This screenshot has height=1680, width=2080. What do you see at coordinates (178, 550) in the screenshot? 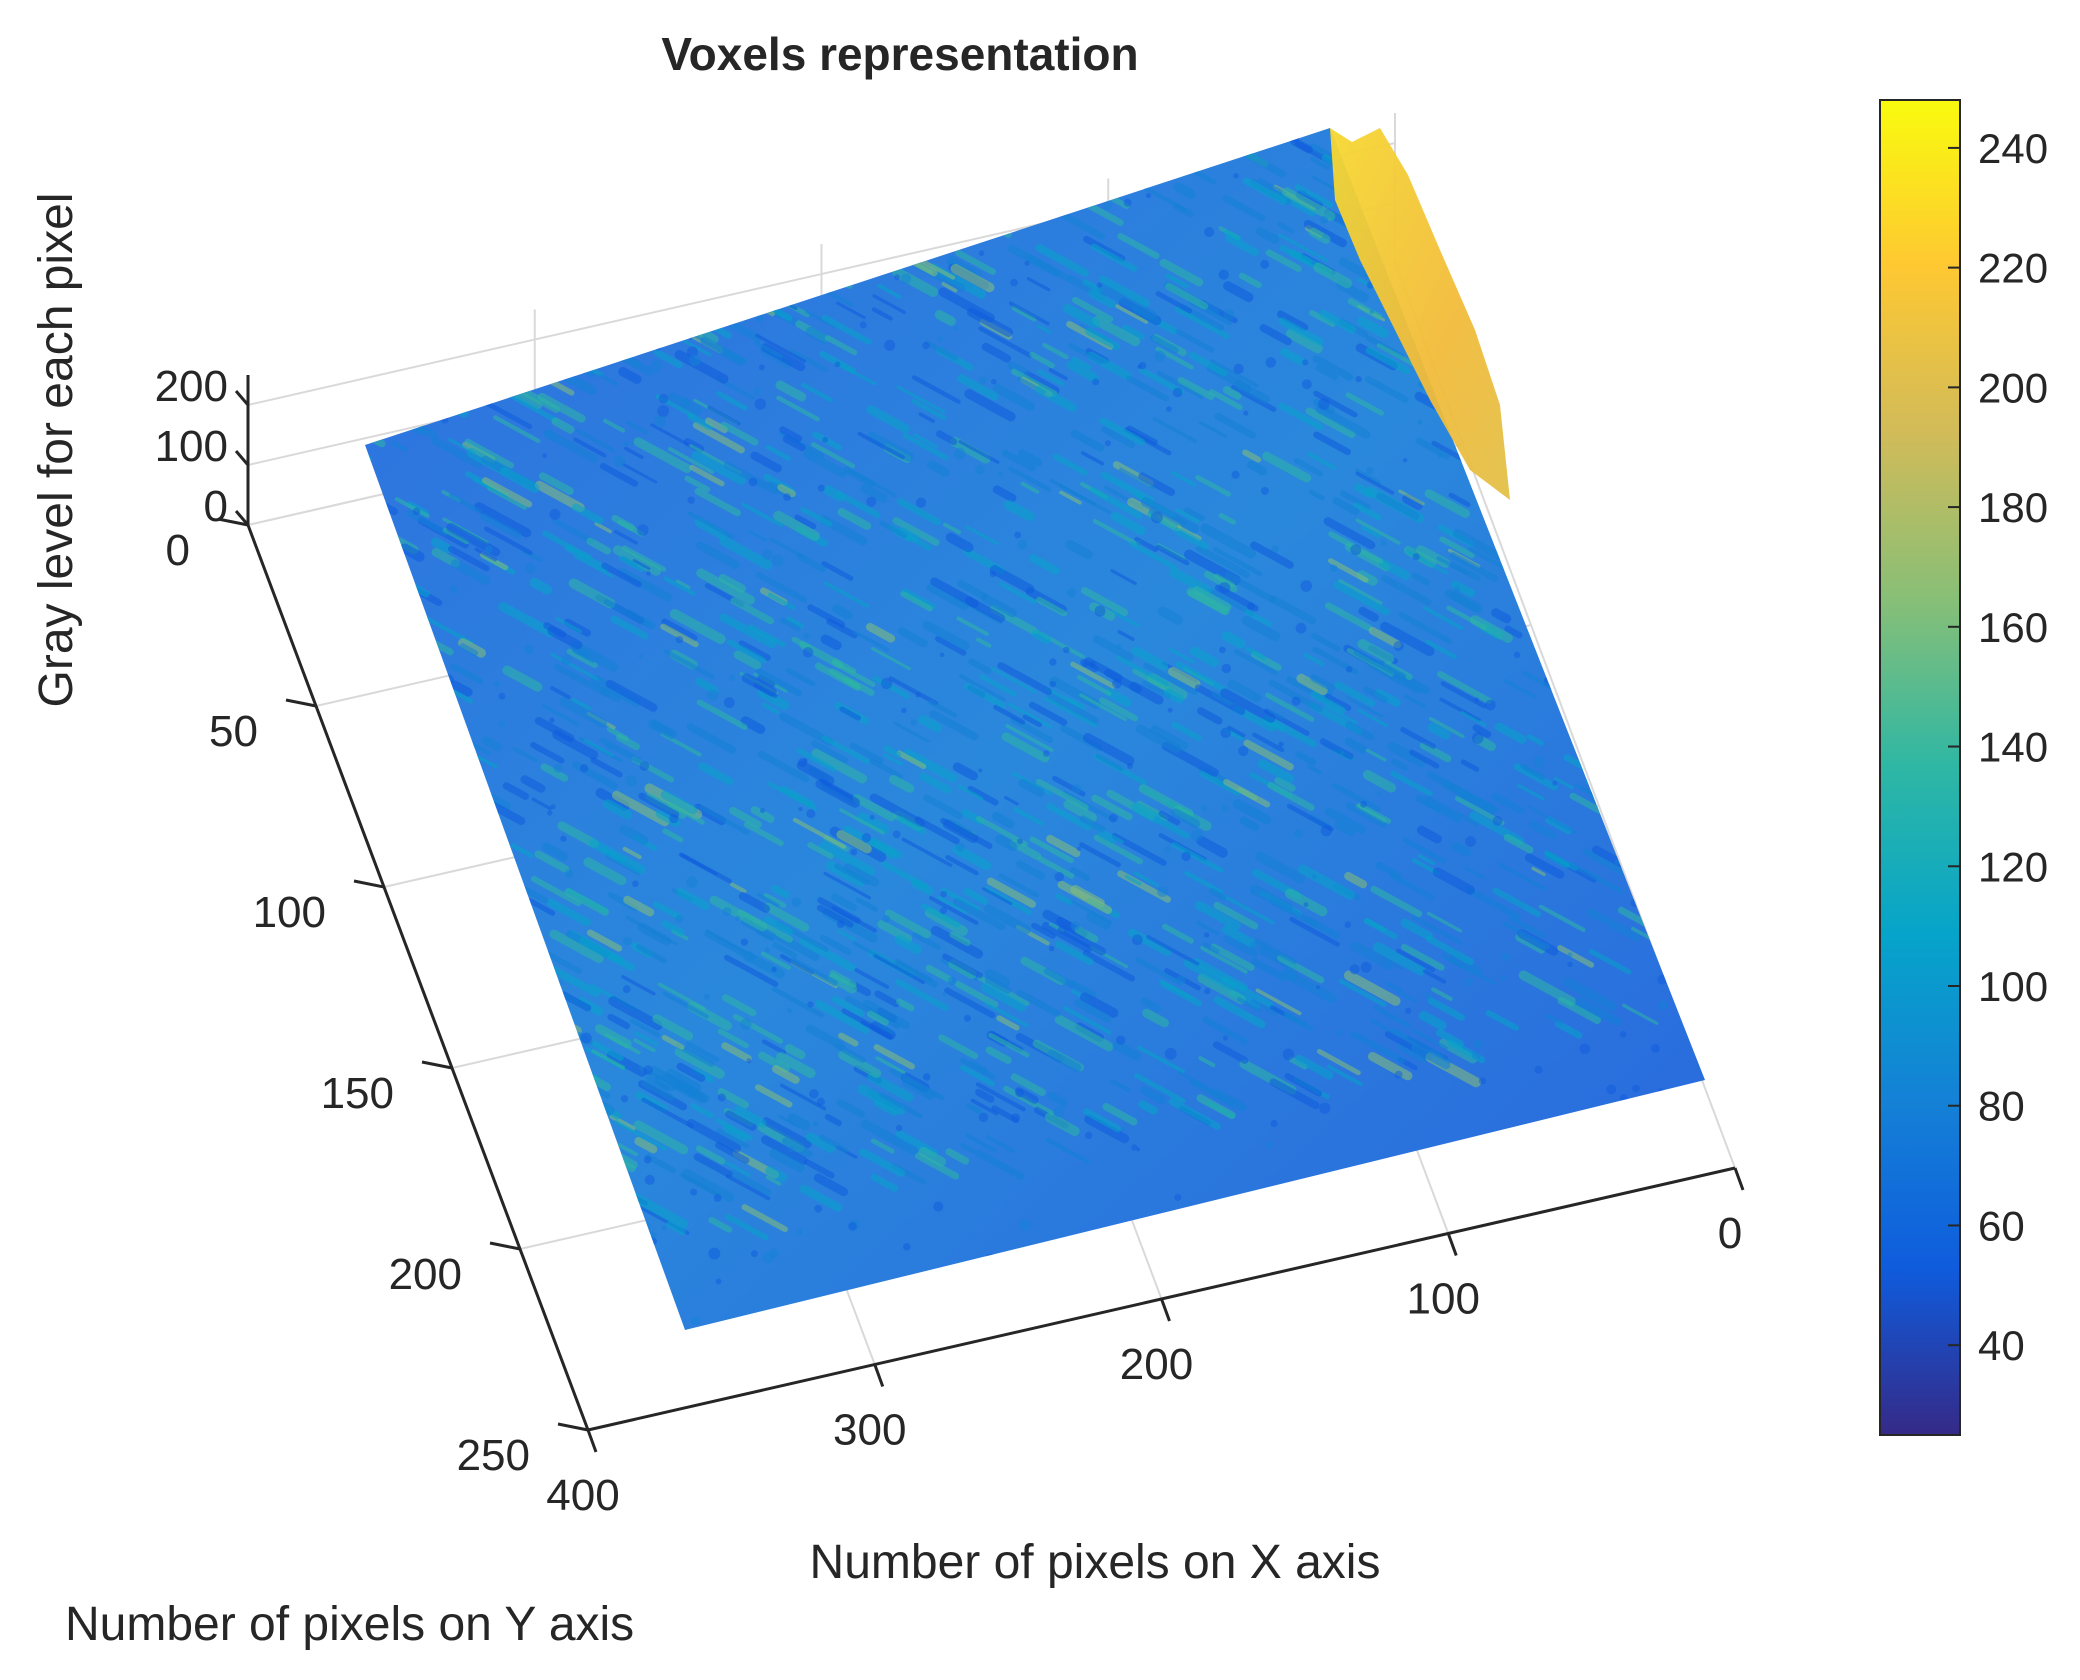
I see `y-tick-label: 0` at bounding box center [178, 550].